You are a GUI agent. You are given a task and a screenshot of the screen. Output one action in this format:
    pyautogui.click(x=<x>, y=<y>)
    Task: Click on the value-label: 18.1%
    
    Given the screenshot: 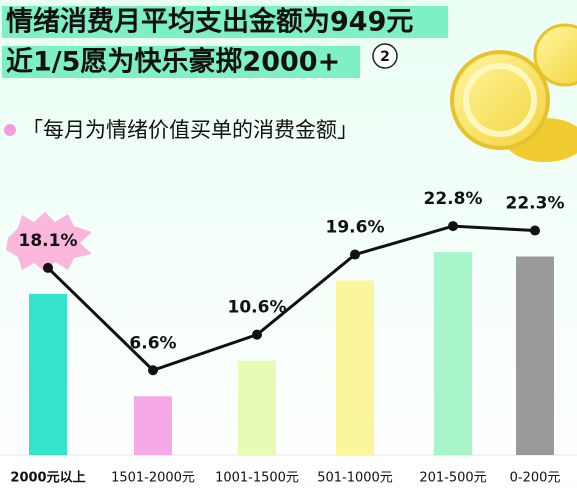 What is the action you would take?
    pyautogui.click(x=48, y=241)
    